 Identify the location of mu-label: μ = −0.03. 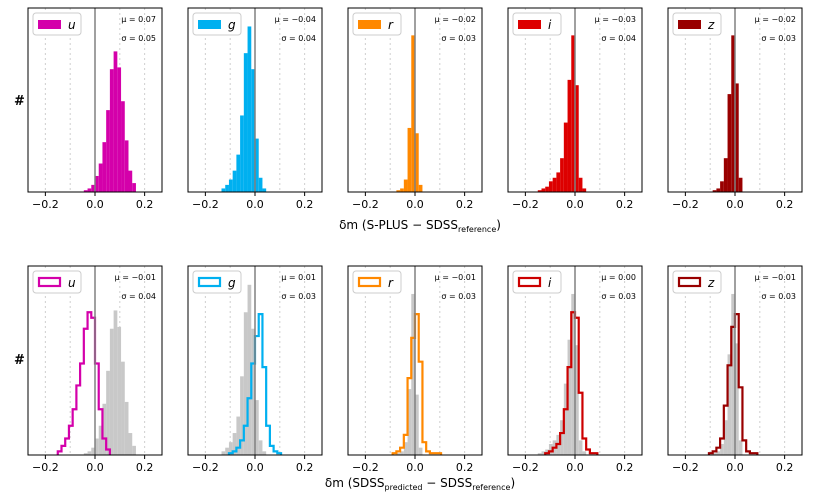
(615, 19).